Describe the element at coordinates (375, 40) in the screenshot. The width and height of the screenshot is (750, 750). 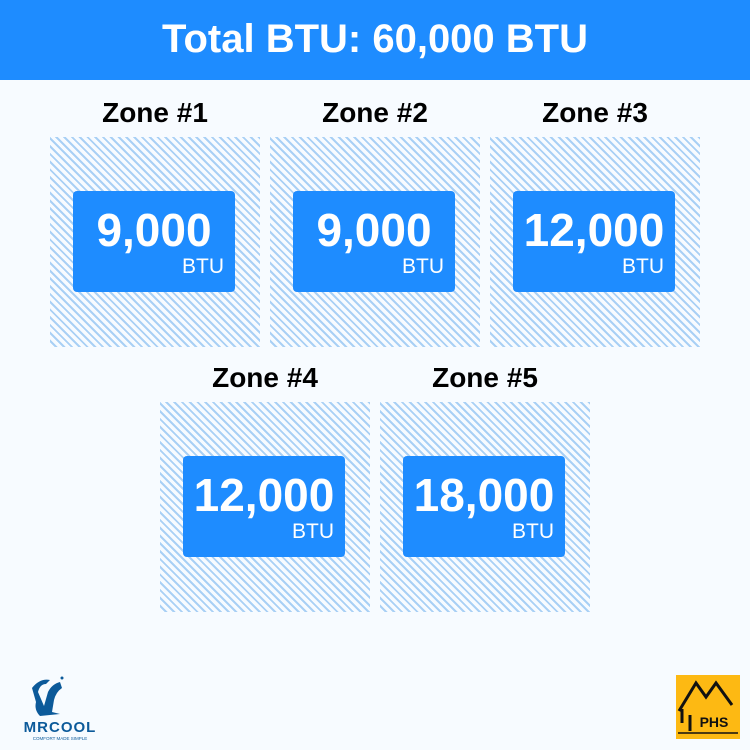
I see `total-btu-header: Total BTU: 60,000 BTU` at that location.